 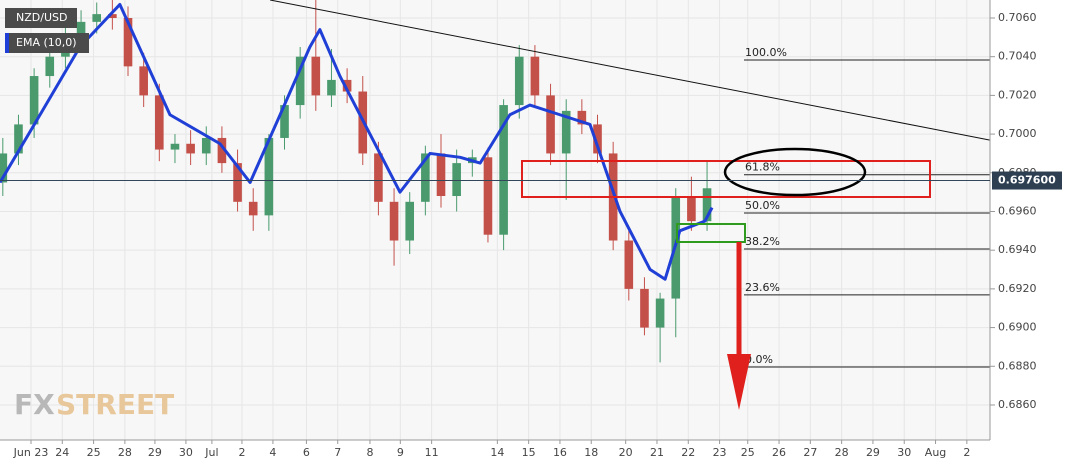 I want to click on fib-label: 100.0%, so click(x=766, y=52).